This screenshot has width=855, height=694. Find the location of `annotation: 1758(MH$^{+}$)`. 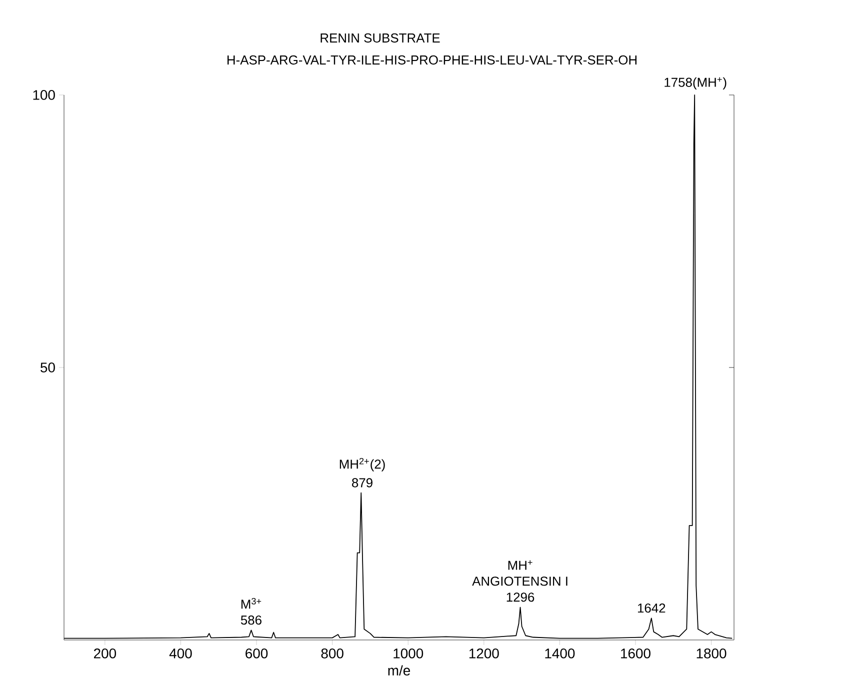

annotation: 1758(MH$^{+}$) is located at coordinates (695, 83).